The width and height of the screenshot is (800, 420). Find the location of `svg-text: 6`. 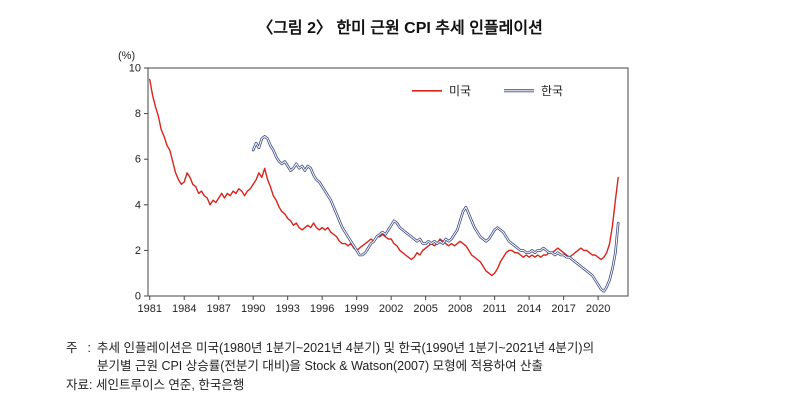

svg-text: 6 is located at coordinates (138, 160).